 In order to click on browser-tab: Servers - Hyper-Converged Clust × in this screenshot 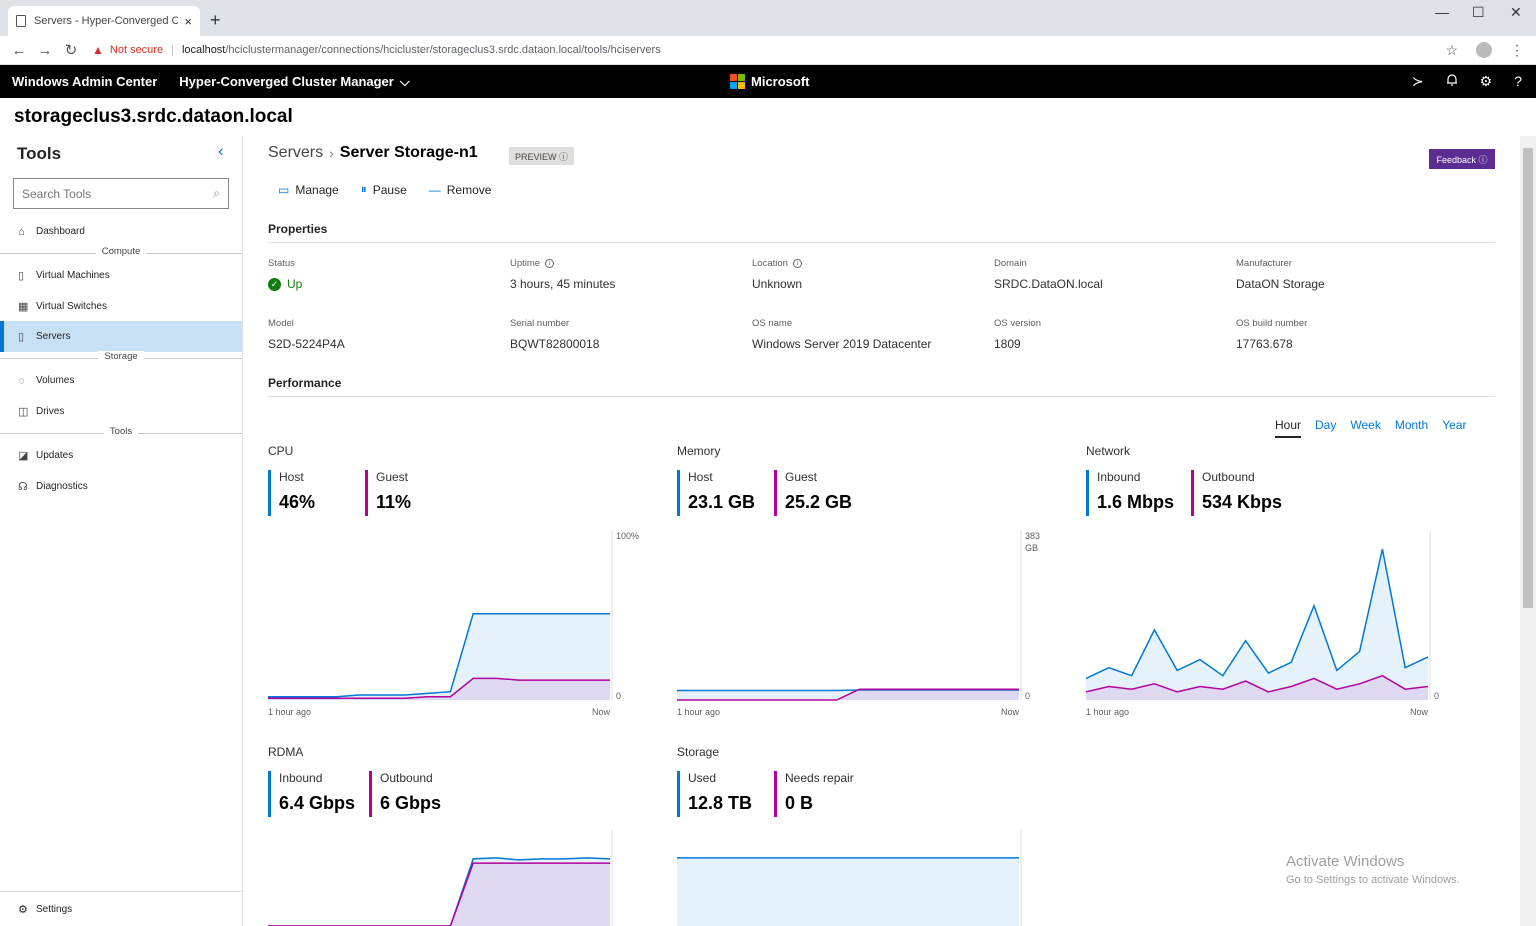, I will do `click(104, 21)`.